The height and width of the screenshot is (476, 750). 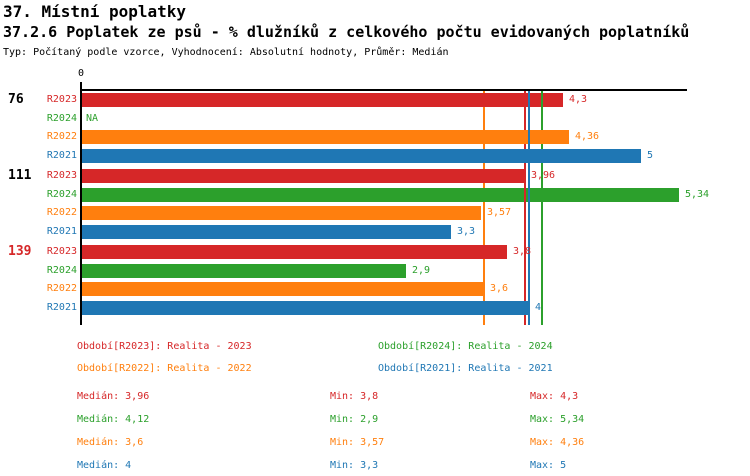 I want to click on bar-value-label: 3,96, so click(x=543, y=175).